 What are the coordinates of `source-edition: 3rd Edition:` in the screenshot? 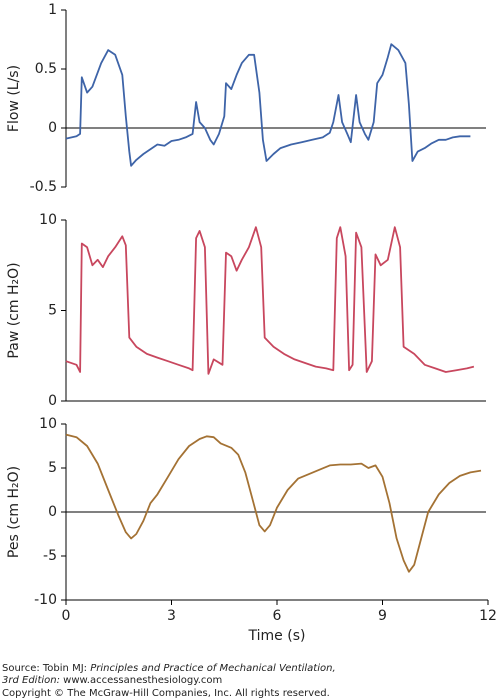 It's located at (31, 680).